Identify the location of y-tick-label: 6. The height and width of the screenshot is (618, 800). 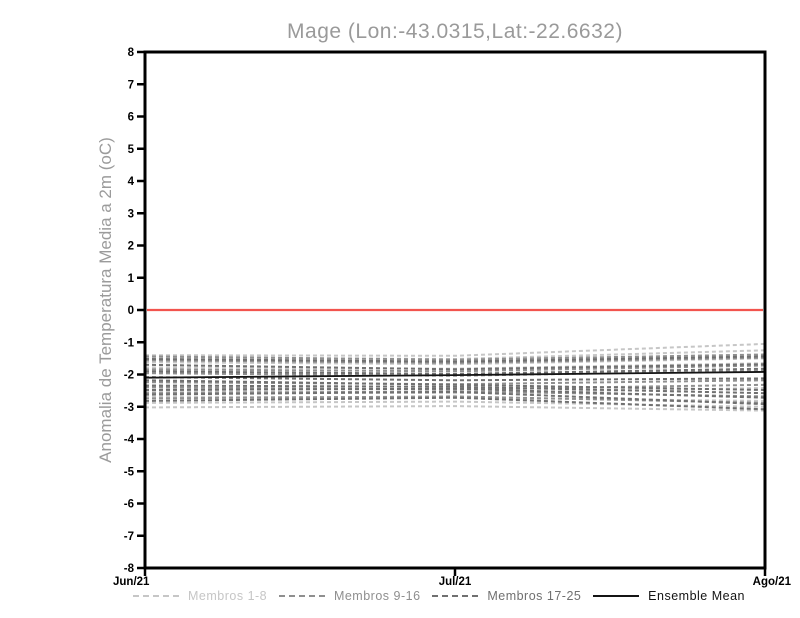
(131, 118).